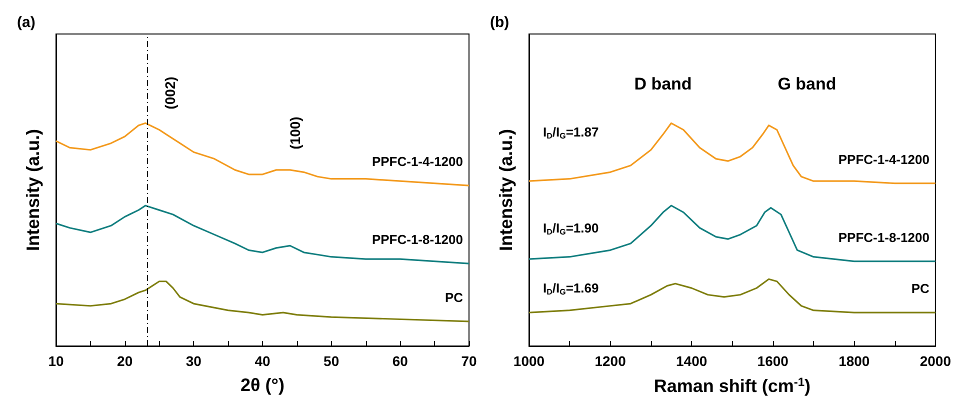  I want to click on x-tick-label: 30, so click(194, 361).